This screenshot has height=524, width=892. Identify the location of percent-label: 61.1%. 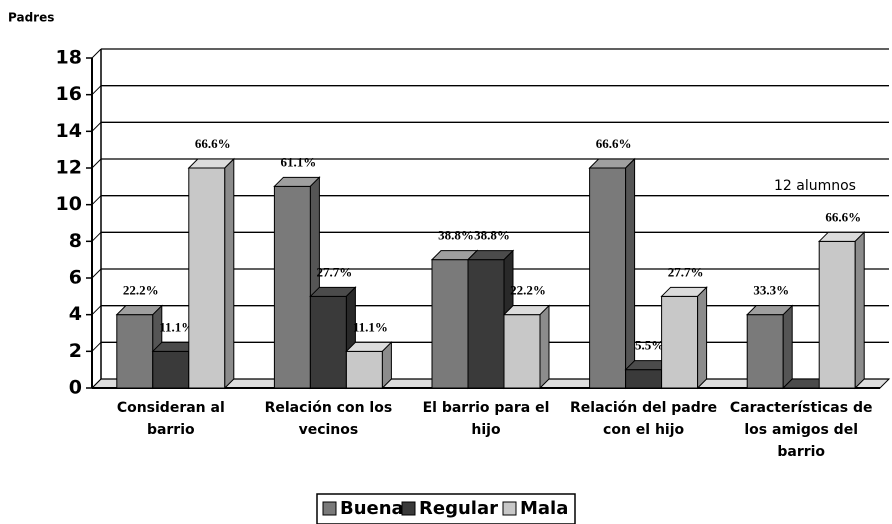
(299, 161).